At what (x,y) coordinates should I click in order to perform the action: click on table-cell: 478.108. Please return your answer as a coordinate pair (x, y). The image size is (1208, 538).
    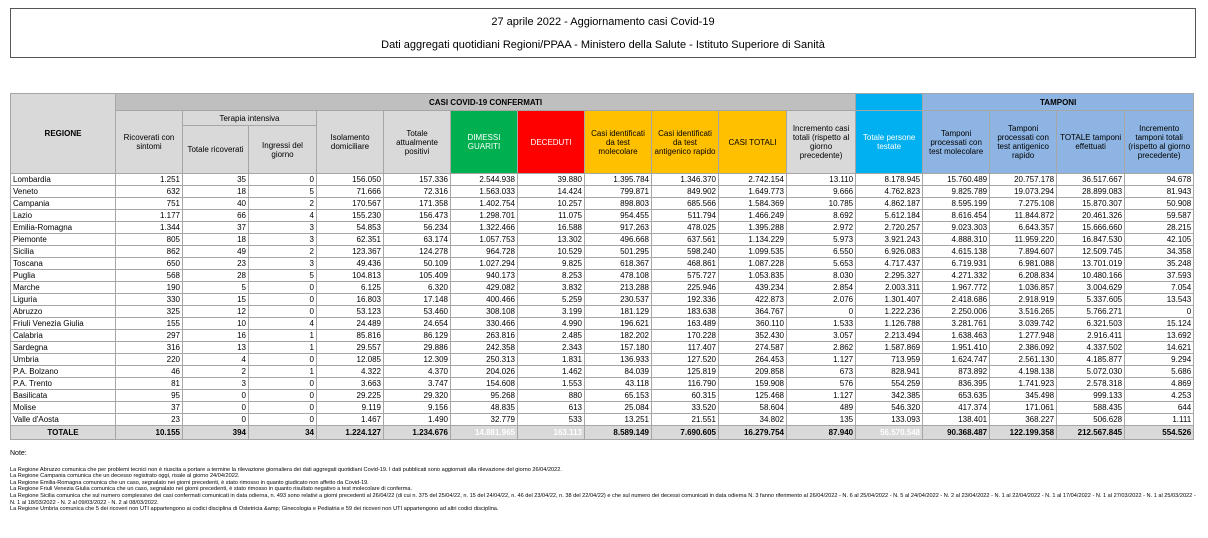
    Looking at the image, I should click on (618, 275).